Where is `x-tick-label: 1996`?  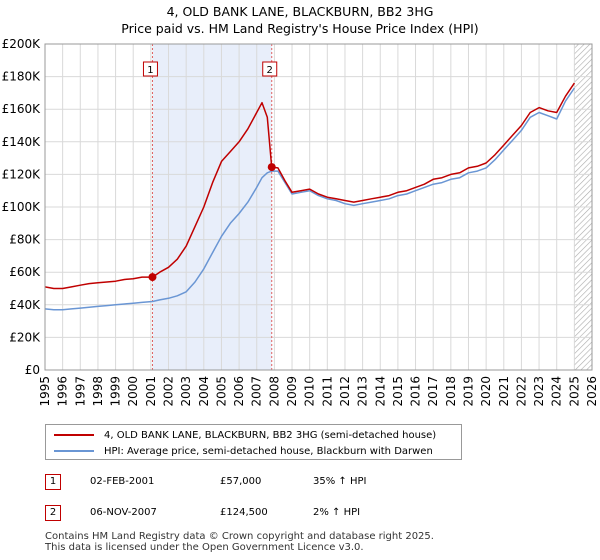
x-tick-label: 1996 is located at coordinates (63, 391).